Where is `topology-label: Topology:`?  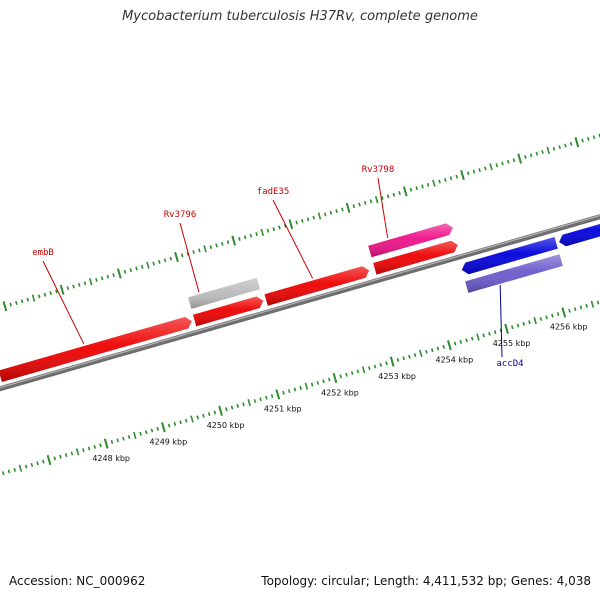
topology-label: Topology: is located at coordinates (289, 581).